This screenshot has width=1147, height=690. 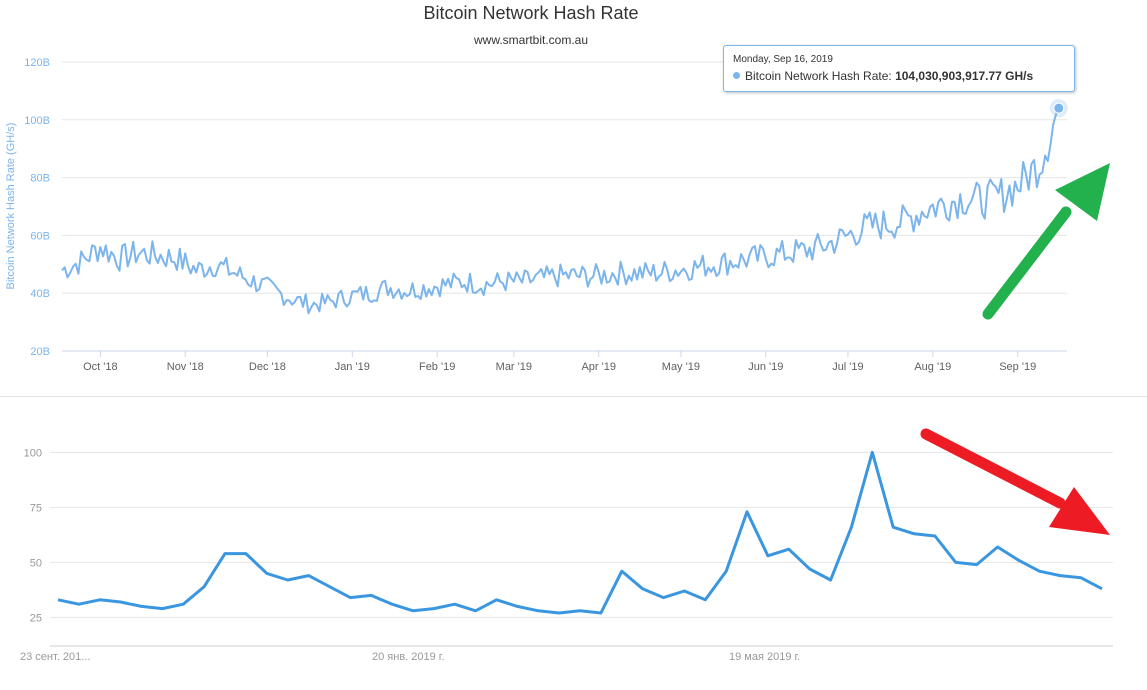 What do you see at coordinates (598, 367) in the screenshot?
I see `x-tick-label: Apr '19` at bounding box center [598, 367].